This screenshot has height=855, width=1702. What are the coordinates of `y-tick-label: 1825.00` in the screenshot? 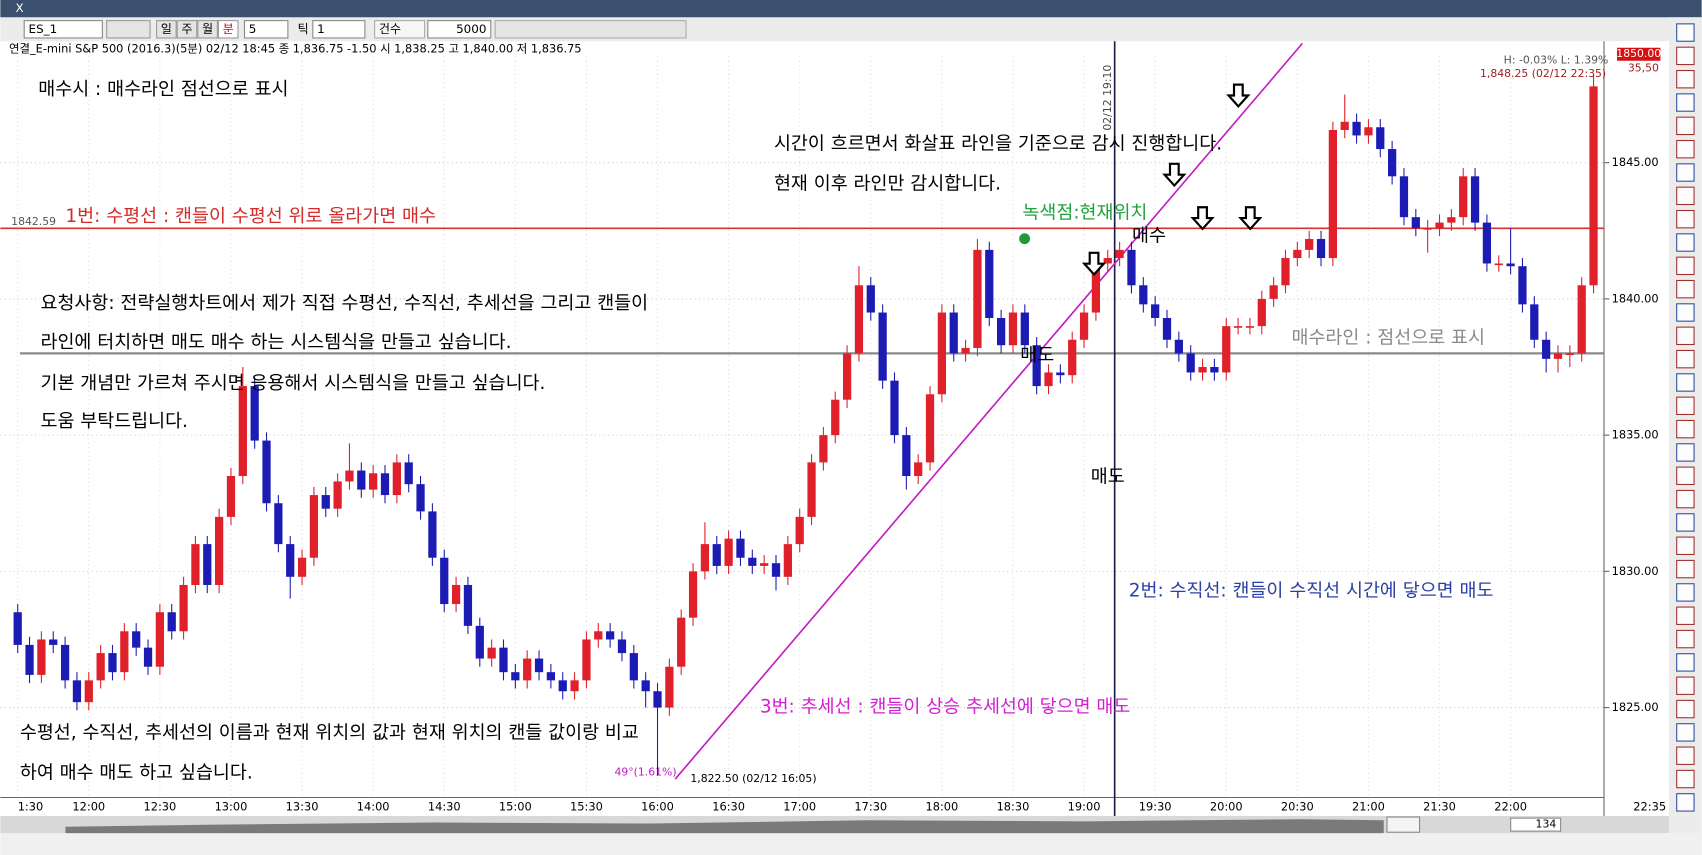 It's located at (1635, 707).